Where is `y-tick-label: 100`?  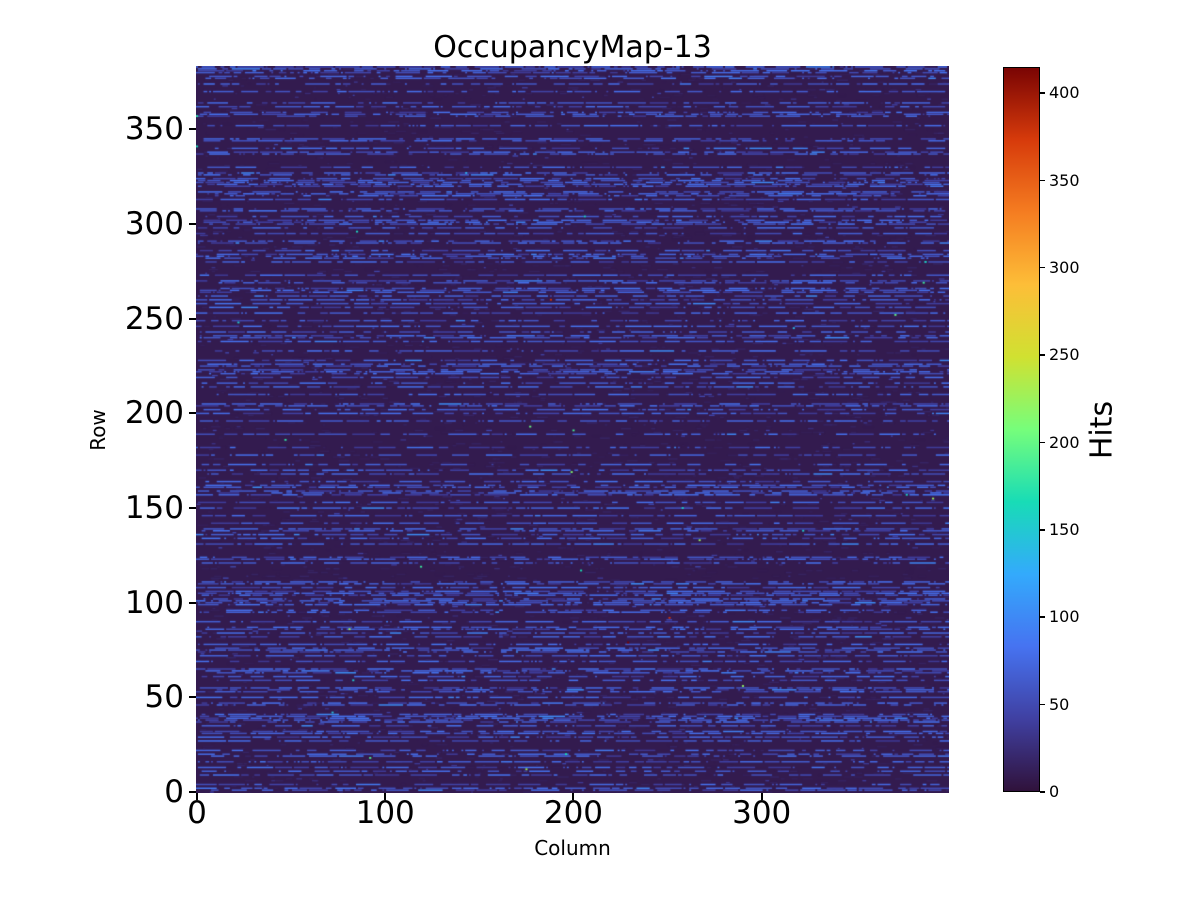
y-tick-label: 100 is located at coordinates (154, 602).